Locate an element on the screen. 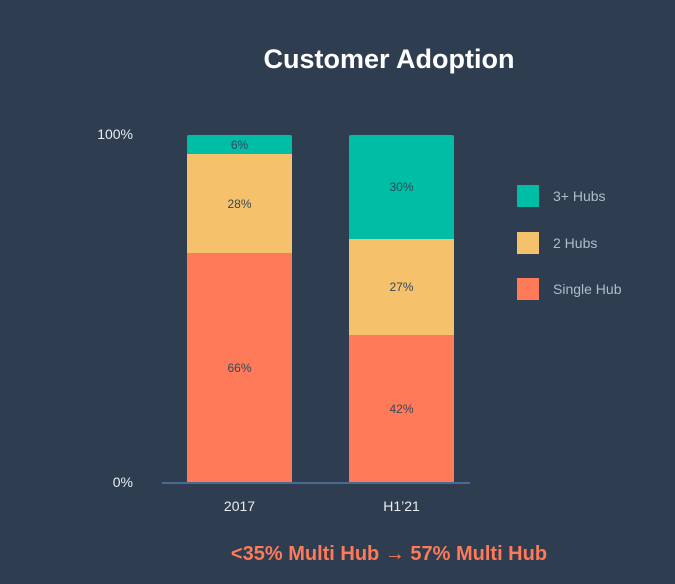 The height and width of the screenshot is (584, 675). bar-h1-21: 30% 27% 42% is located at coordinates (401, 308).